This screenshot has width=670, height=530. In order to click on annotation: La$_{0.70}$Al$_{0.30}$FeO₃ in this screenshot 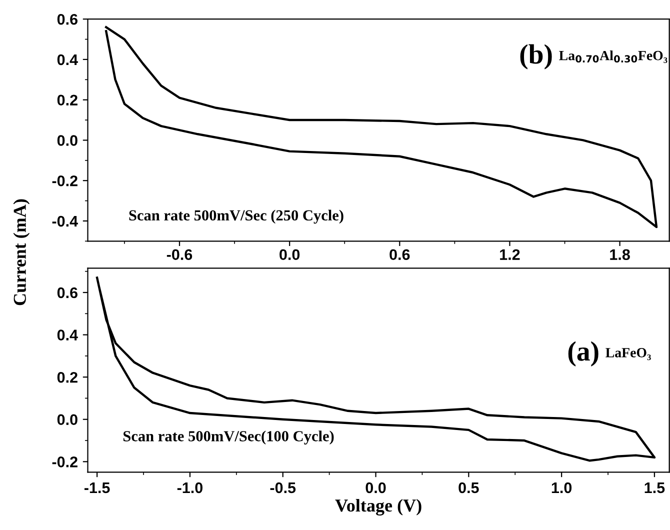, I will do `click(613, 56)`.